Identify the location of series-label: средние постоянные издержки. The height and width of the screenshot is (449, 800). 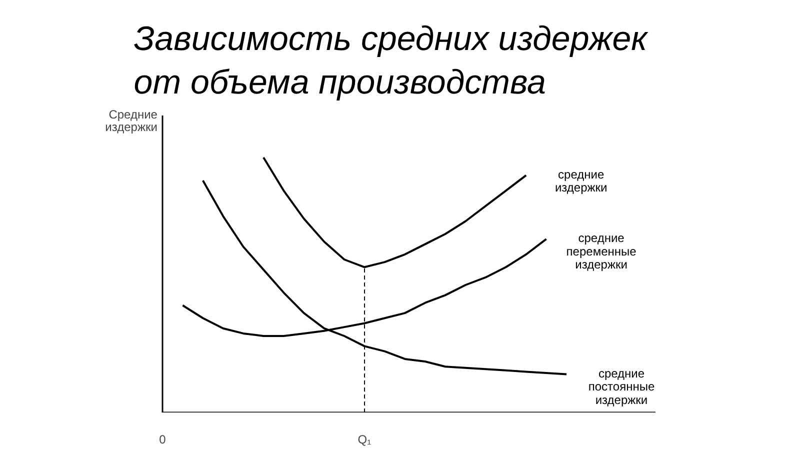
(621, 386).